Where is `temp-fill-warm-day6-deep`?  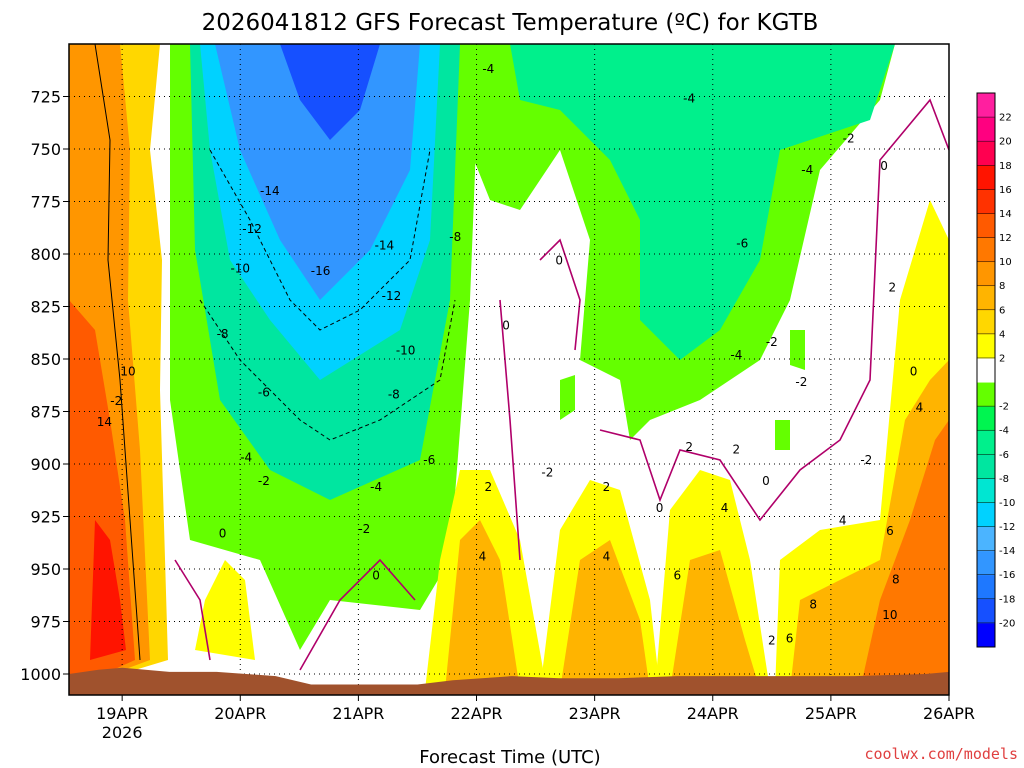
temp-fill-warm-day6-deep is located at coordinates (904, 555).